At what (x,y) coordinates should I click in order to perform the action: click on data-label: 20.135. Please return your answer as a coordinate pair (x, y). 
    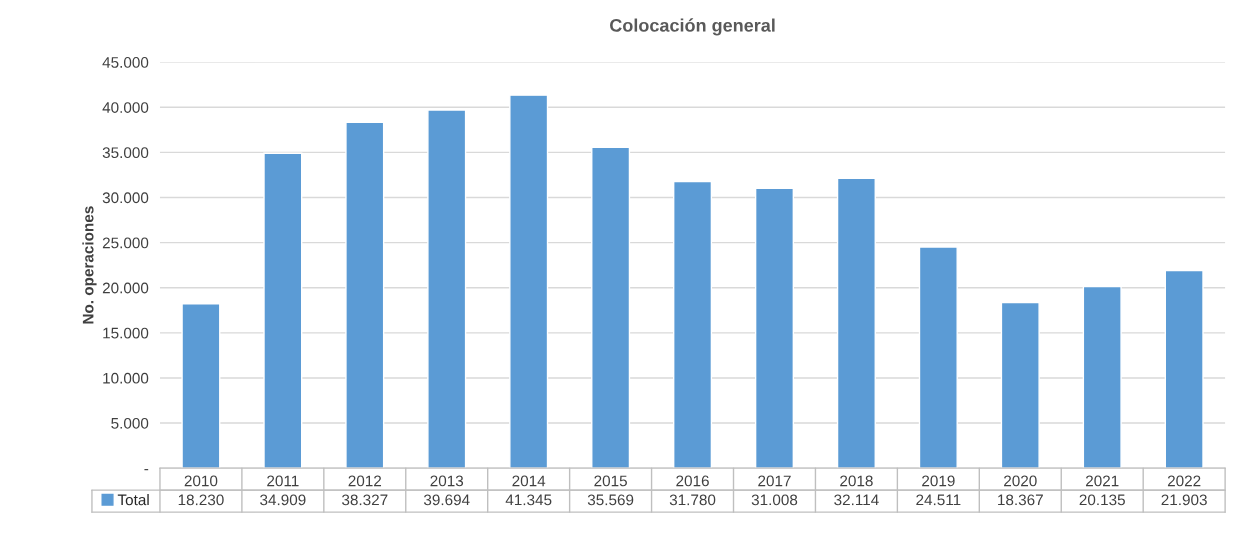
    Looking at the image, I should click on (1102, 500).